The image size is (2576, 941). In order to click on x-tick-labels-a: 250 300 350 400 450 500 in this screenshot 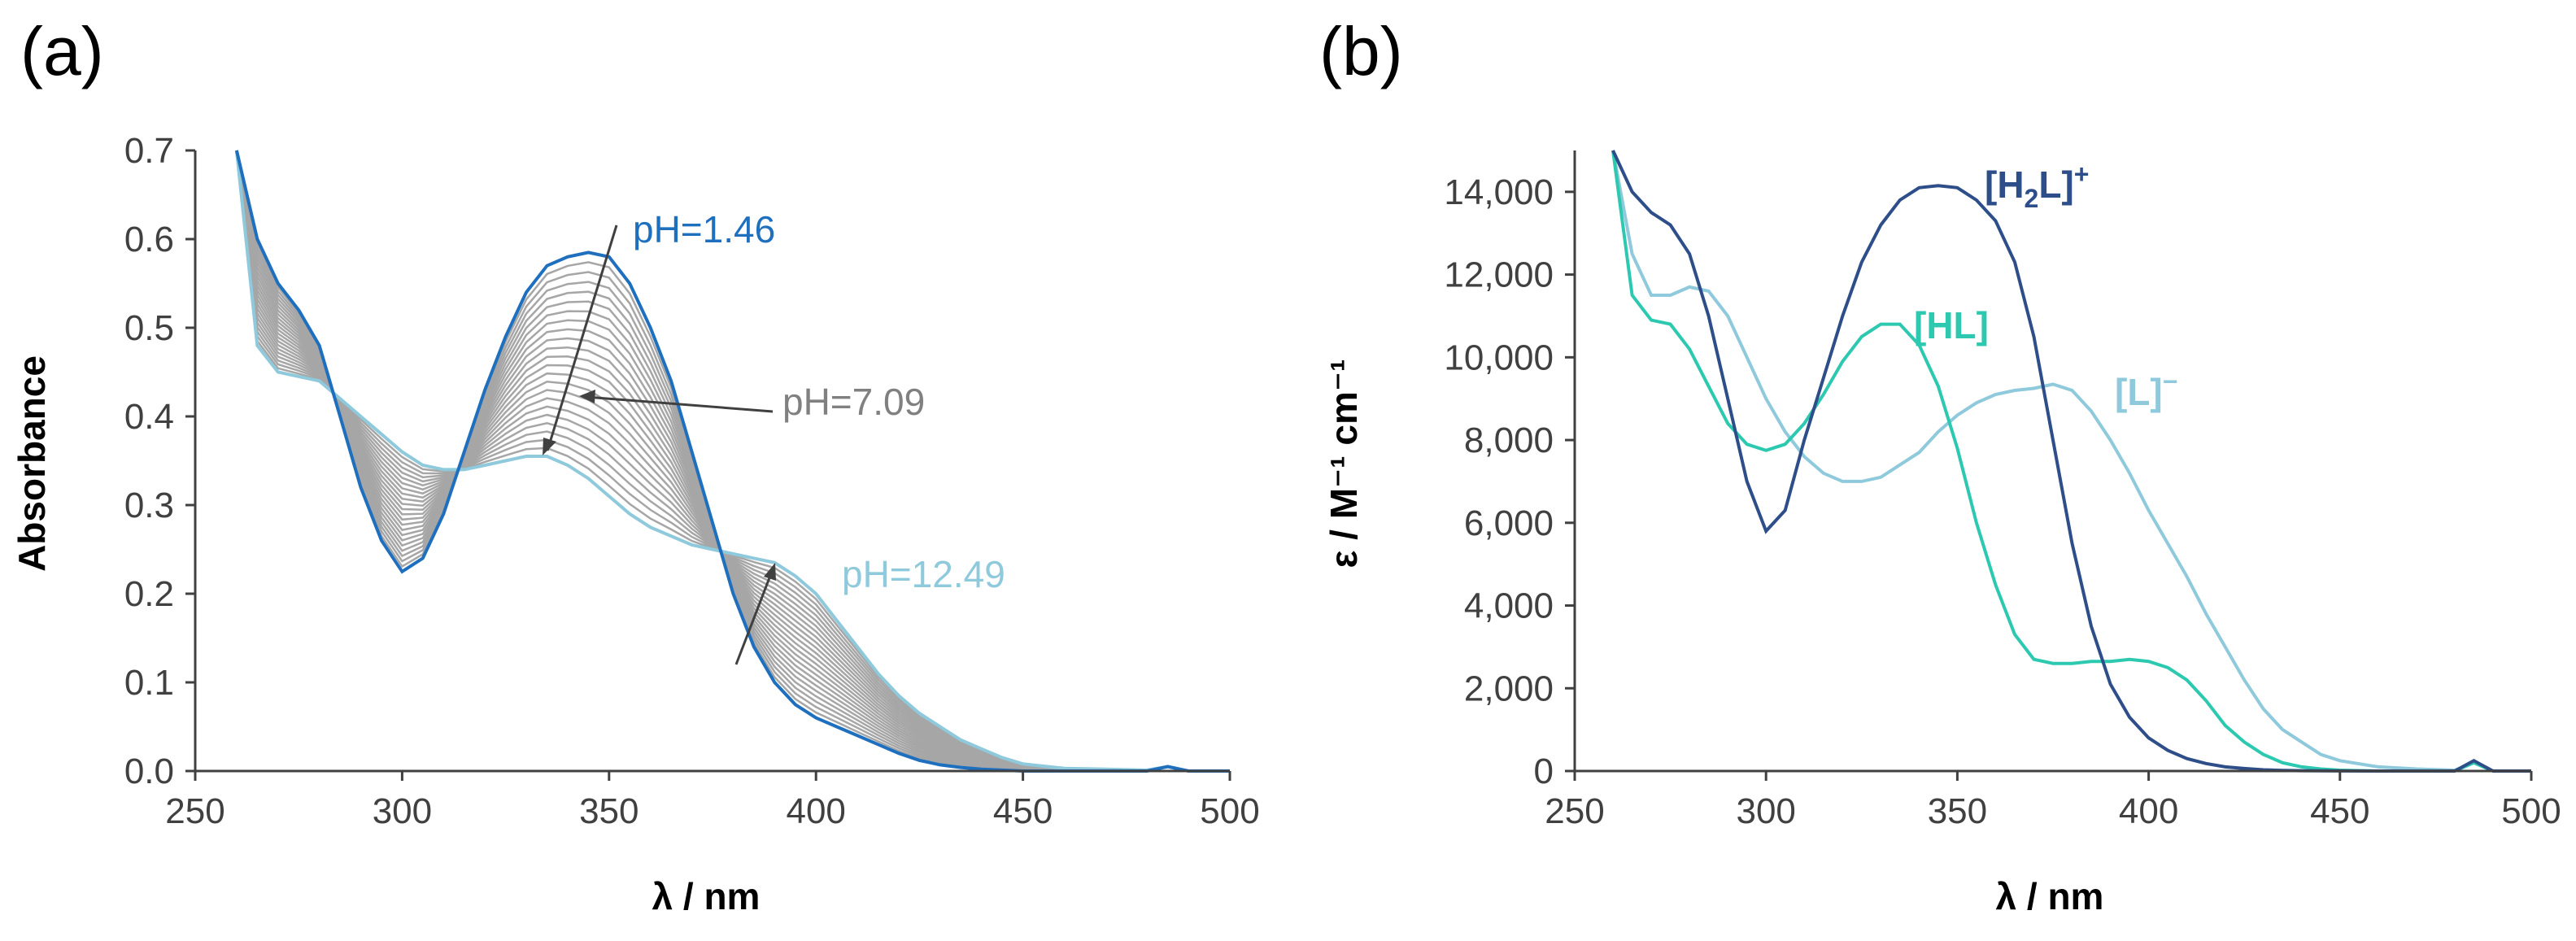, I will do `click(712, 811)`.